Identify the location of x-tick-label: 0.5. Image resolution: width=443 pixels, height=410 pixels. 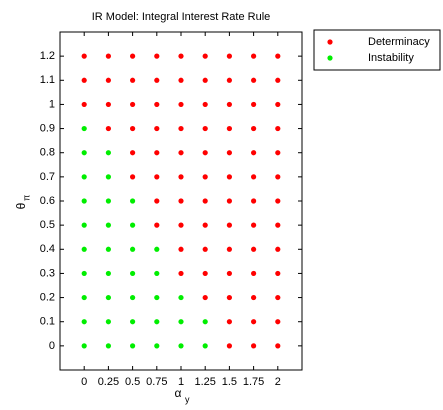
(132, 382).